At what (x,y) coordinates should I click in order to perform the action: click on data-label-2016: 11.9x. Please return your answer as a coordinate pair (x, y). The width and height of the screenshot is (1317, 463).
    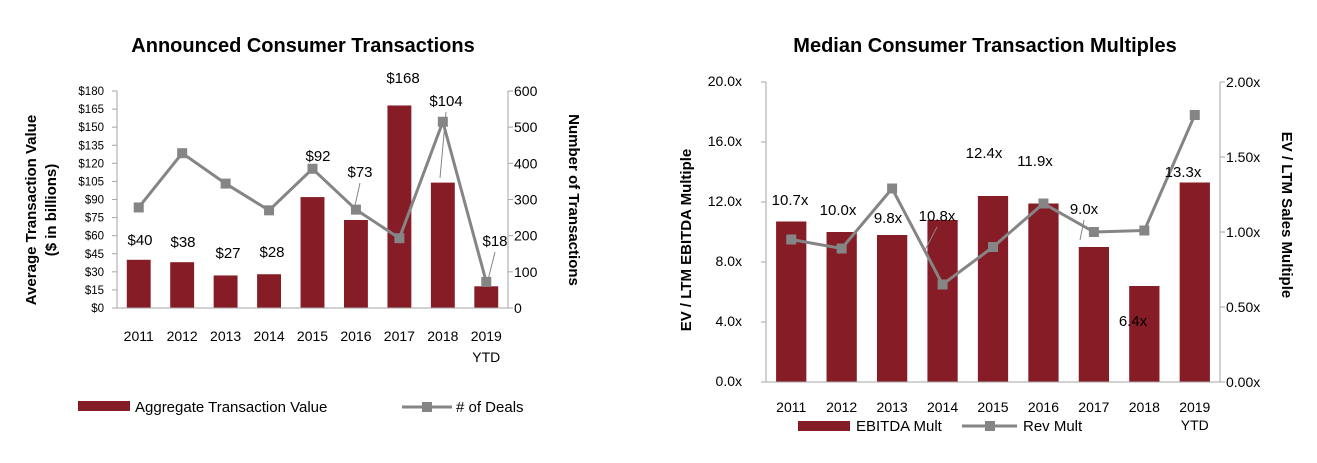
    Looking at the image, I should click on (1035, 161).